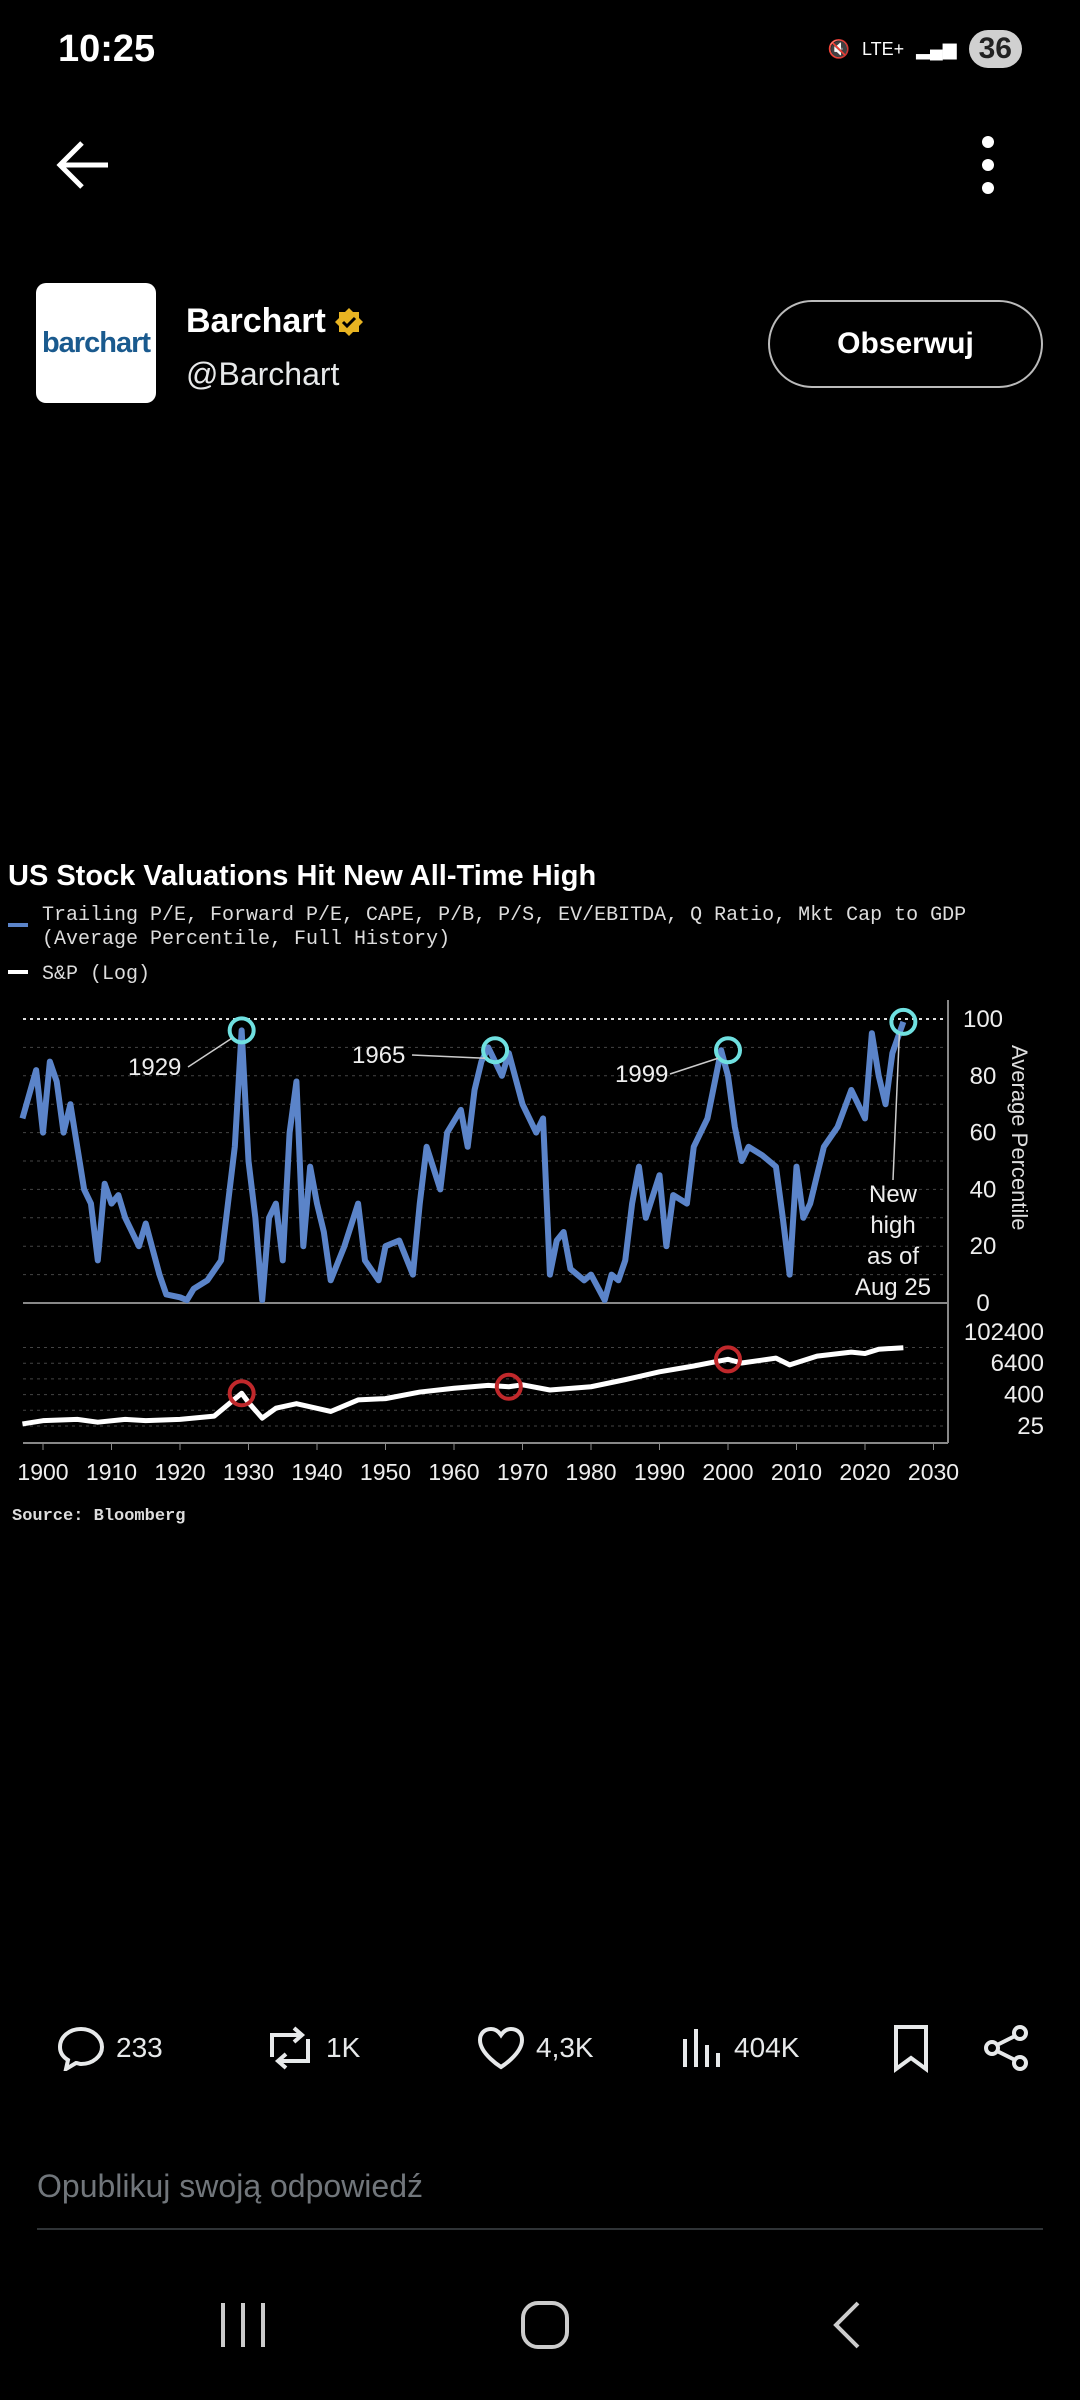 The height and width of the screenshot is (2400, 1080). I want to click on status-icons: 🔇 LTE+ ▂▄▆ 36, so click(925, 49).